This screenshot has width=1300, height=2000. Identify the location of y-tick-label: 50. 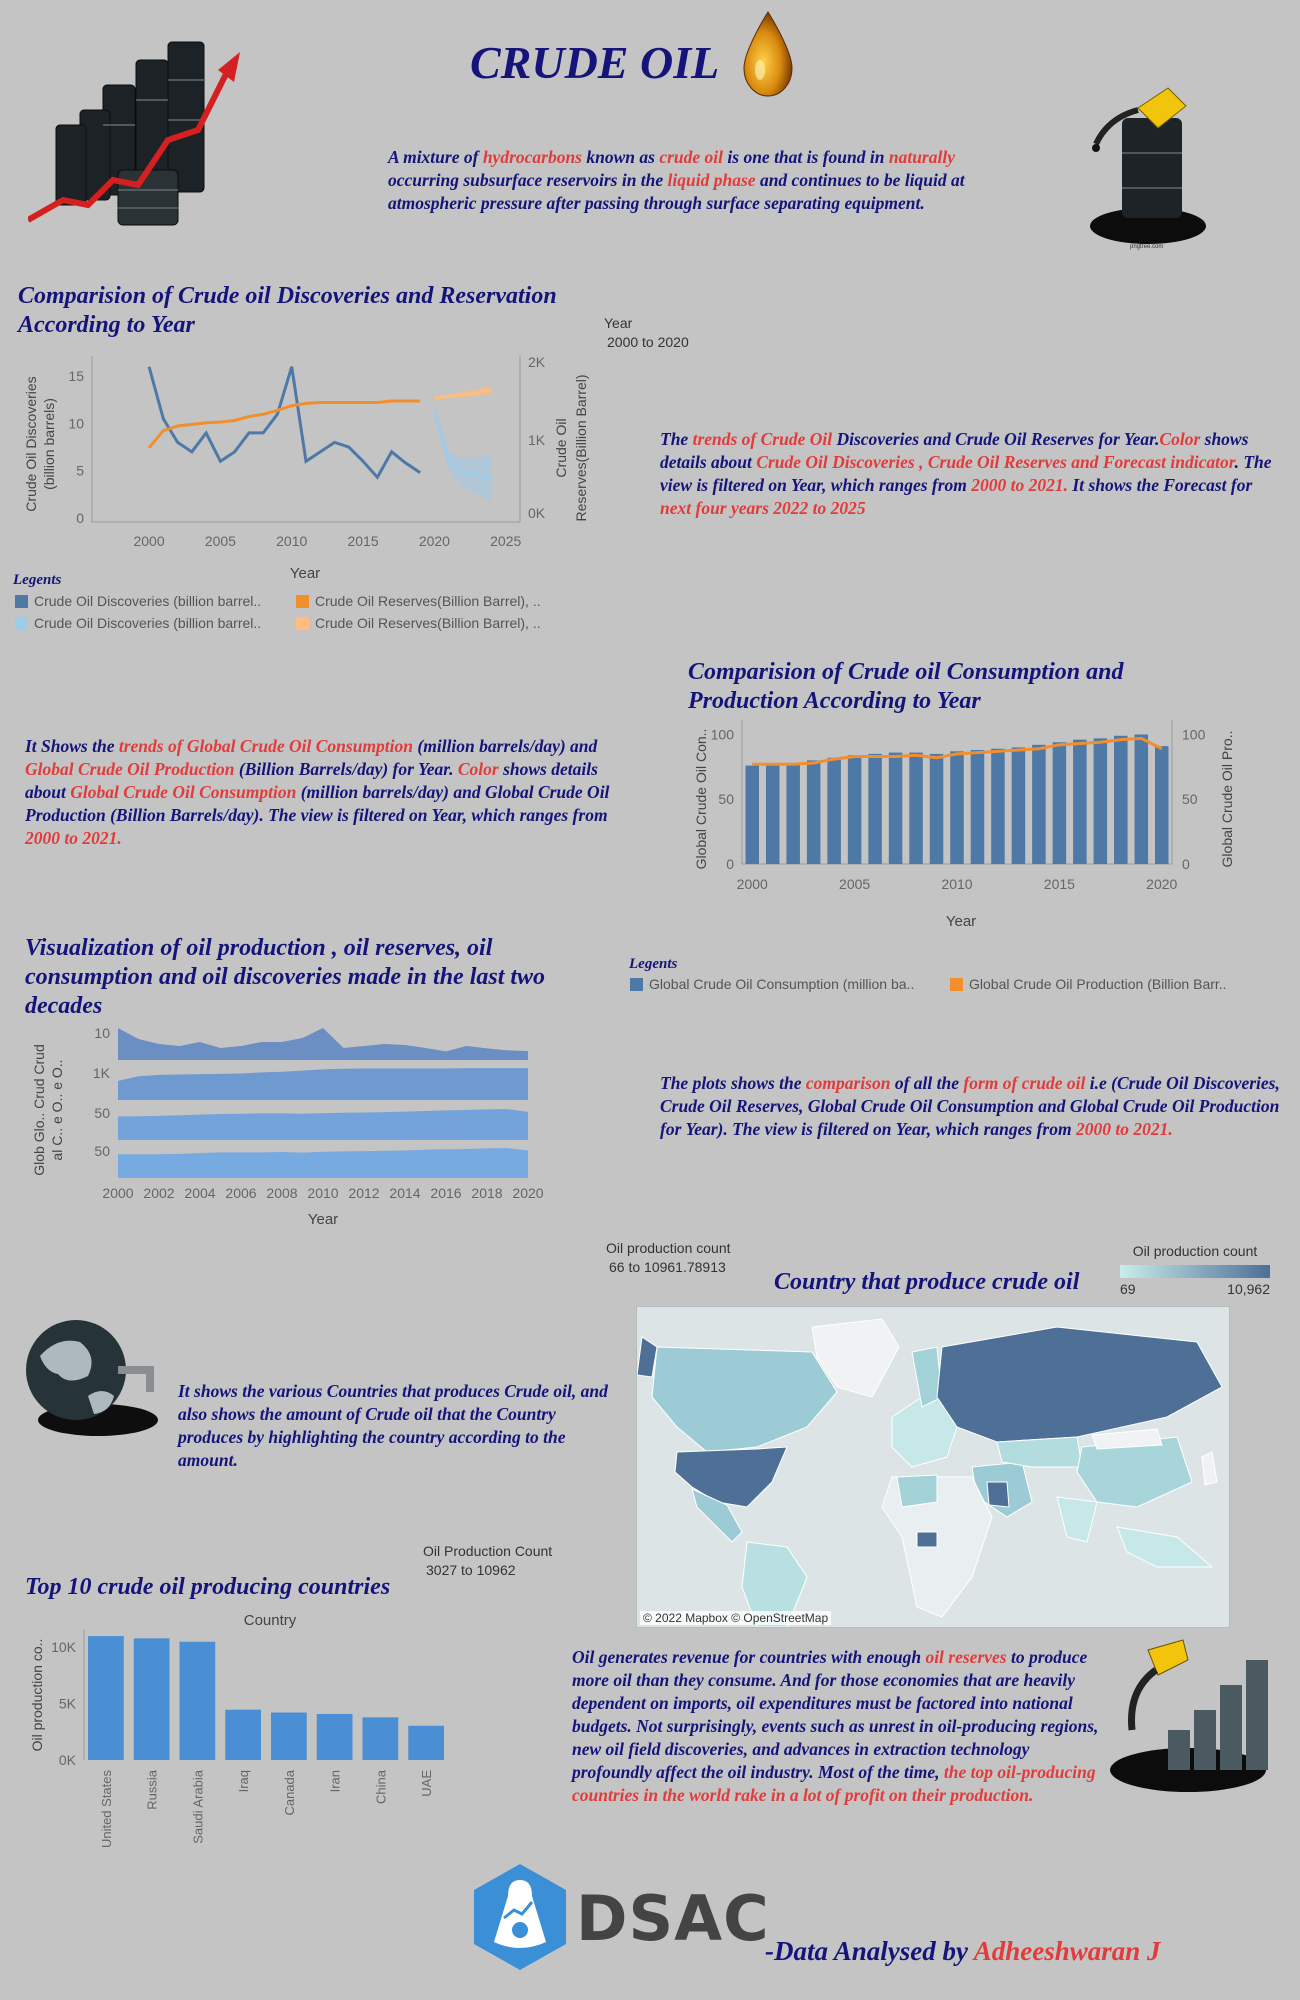
(726, 799).